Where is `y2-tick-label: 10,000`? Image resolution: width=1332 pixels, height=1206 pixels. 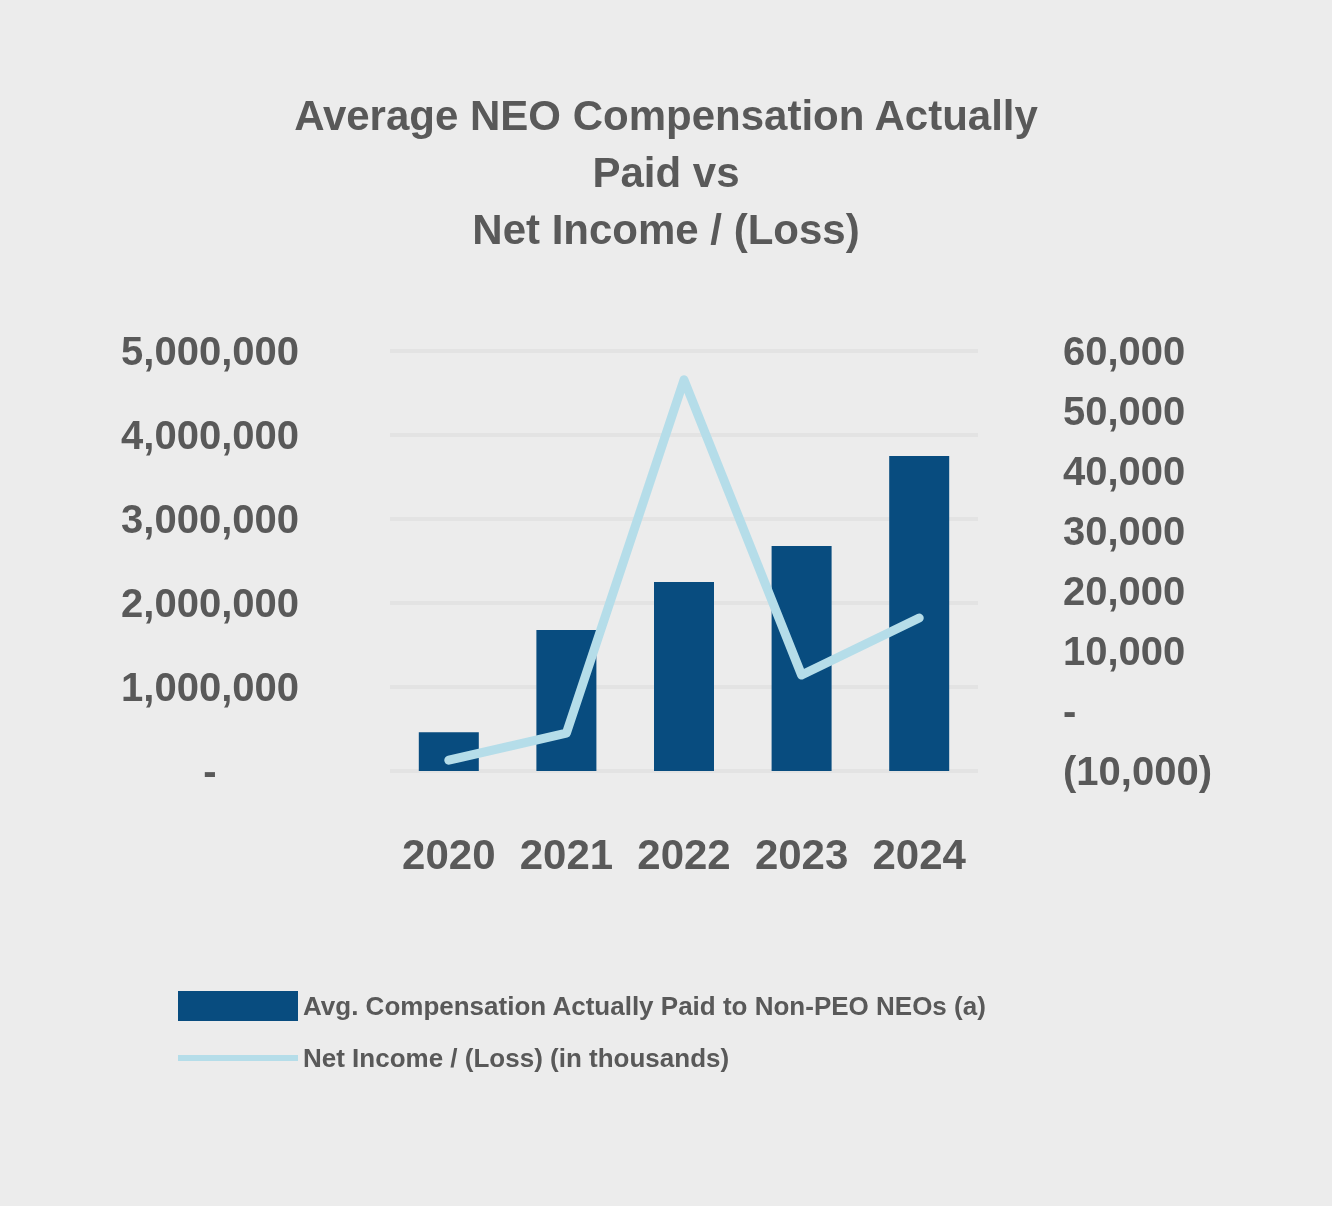
y2-tick-label: 10,000 is located at coordinates (1124, 651).